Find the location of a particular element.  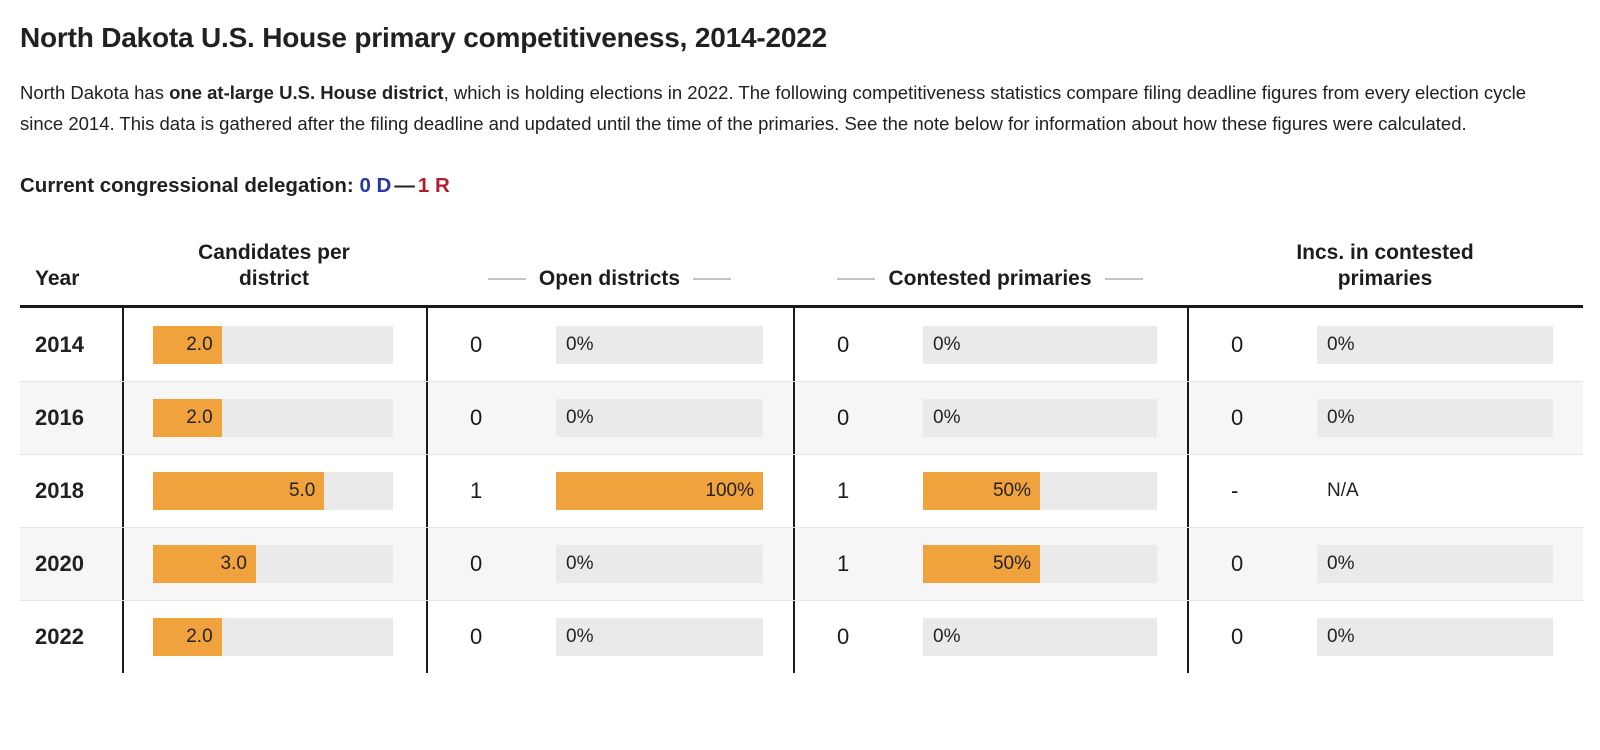

open-districts-bar: 100% is located at coordinates (659, 491).